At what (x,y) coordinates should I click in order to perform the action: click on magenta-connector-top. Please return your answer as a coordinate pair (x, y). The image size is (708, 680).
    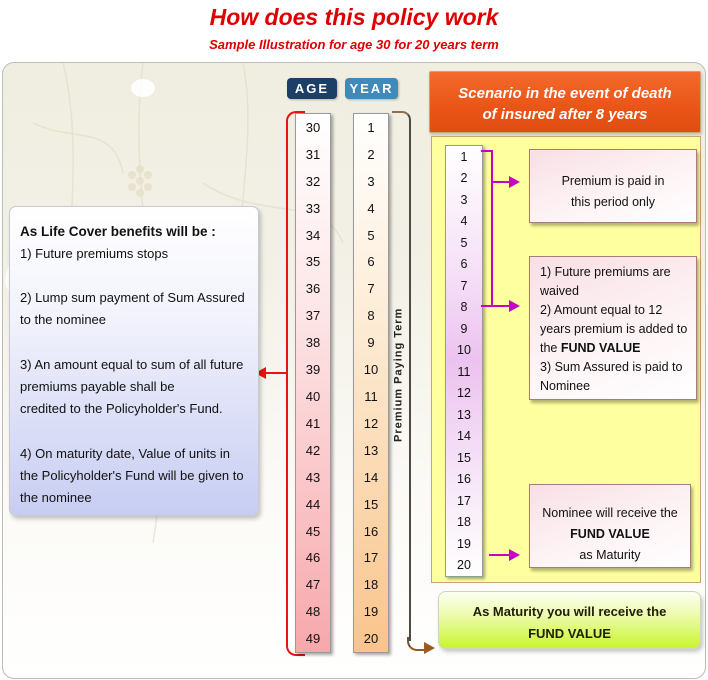
    Looking at the image, I should click on (487, 151).